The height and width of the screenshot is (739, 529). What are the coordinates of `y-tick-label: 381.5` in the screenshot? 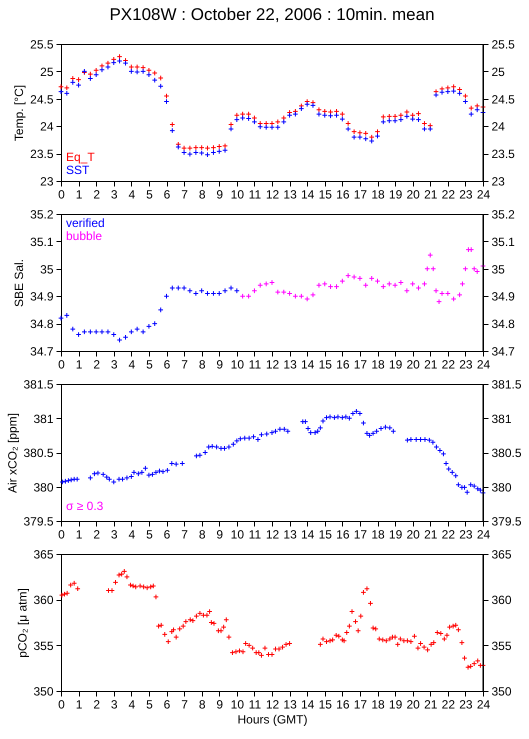 It's located at (38, 385).